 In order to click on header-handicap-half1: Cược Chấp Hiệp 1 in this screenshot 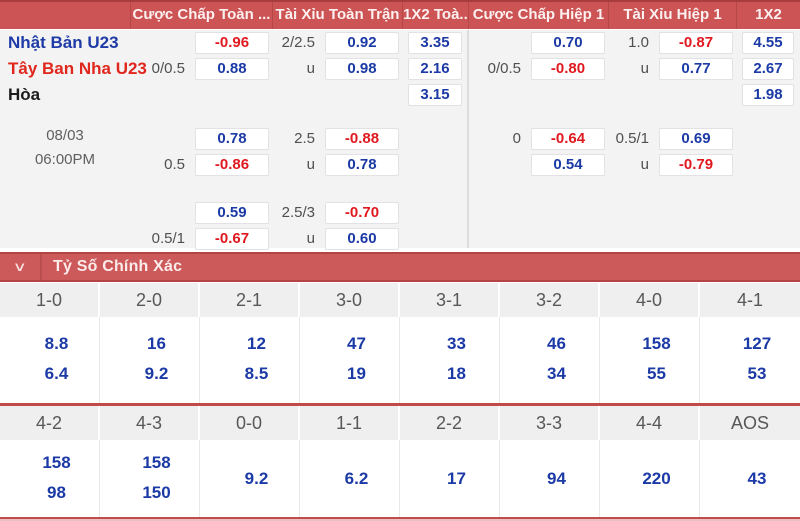, I will do `click(538, 15)`.